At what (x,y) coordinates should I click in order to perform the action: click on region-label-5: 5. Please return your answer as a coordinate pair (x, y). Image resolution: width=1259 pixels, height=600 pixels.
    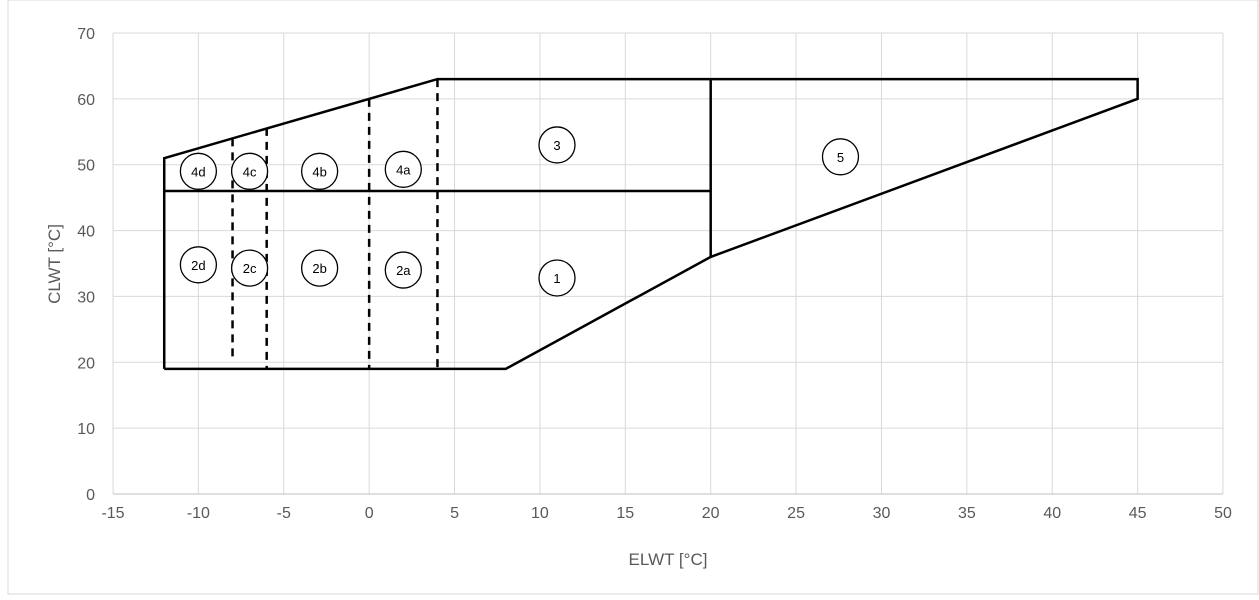
    Looking at the image, I should click on (840, 157).